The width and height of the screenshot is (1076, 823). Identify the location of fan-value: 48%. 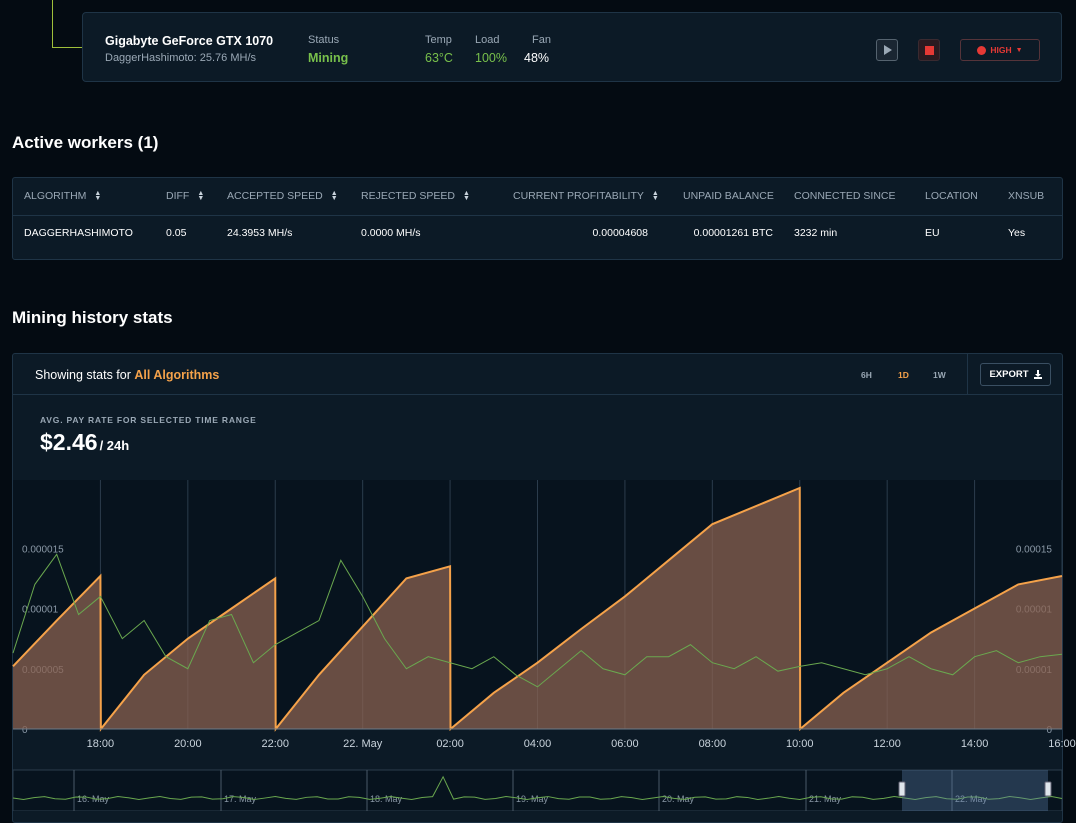
(537, 58).